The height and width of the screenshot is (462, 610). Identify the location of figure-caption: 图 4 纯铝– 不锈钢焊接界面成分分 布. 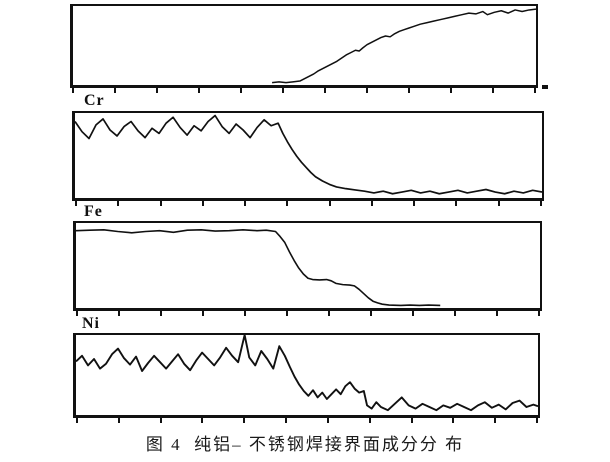
(305, 444).